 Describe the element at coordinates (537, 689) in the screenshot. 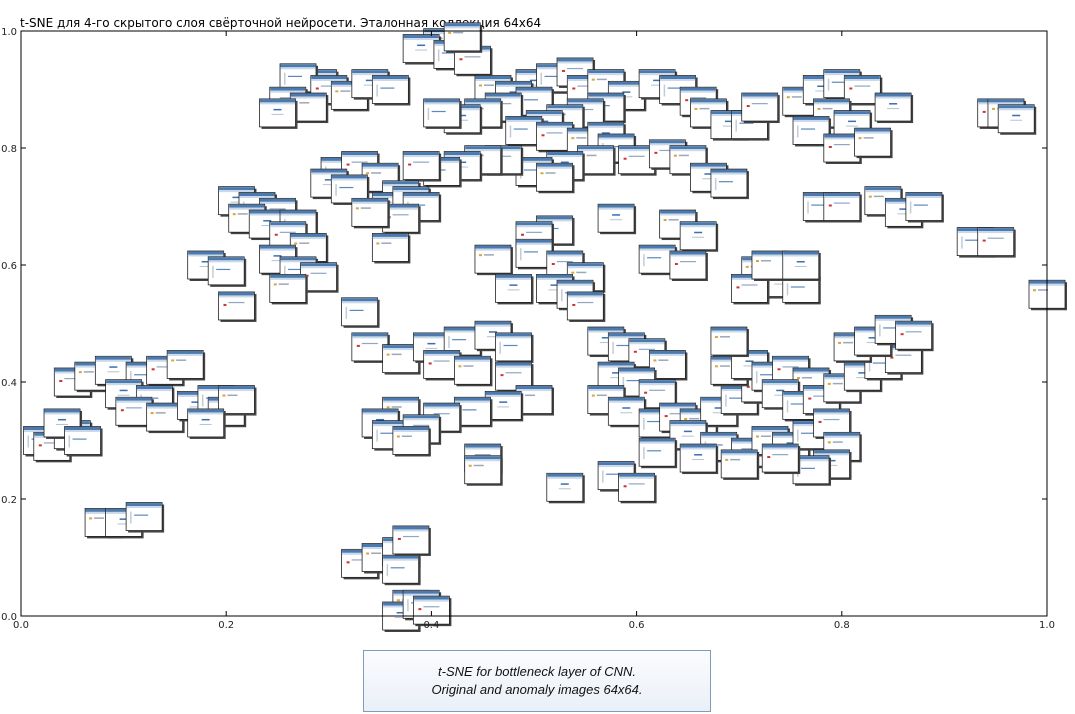

I see `caption-line-2: Original and anomaly images 64x64.` at that location.